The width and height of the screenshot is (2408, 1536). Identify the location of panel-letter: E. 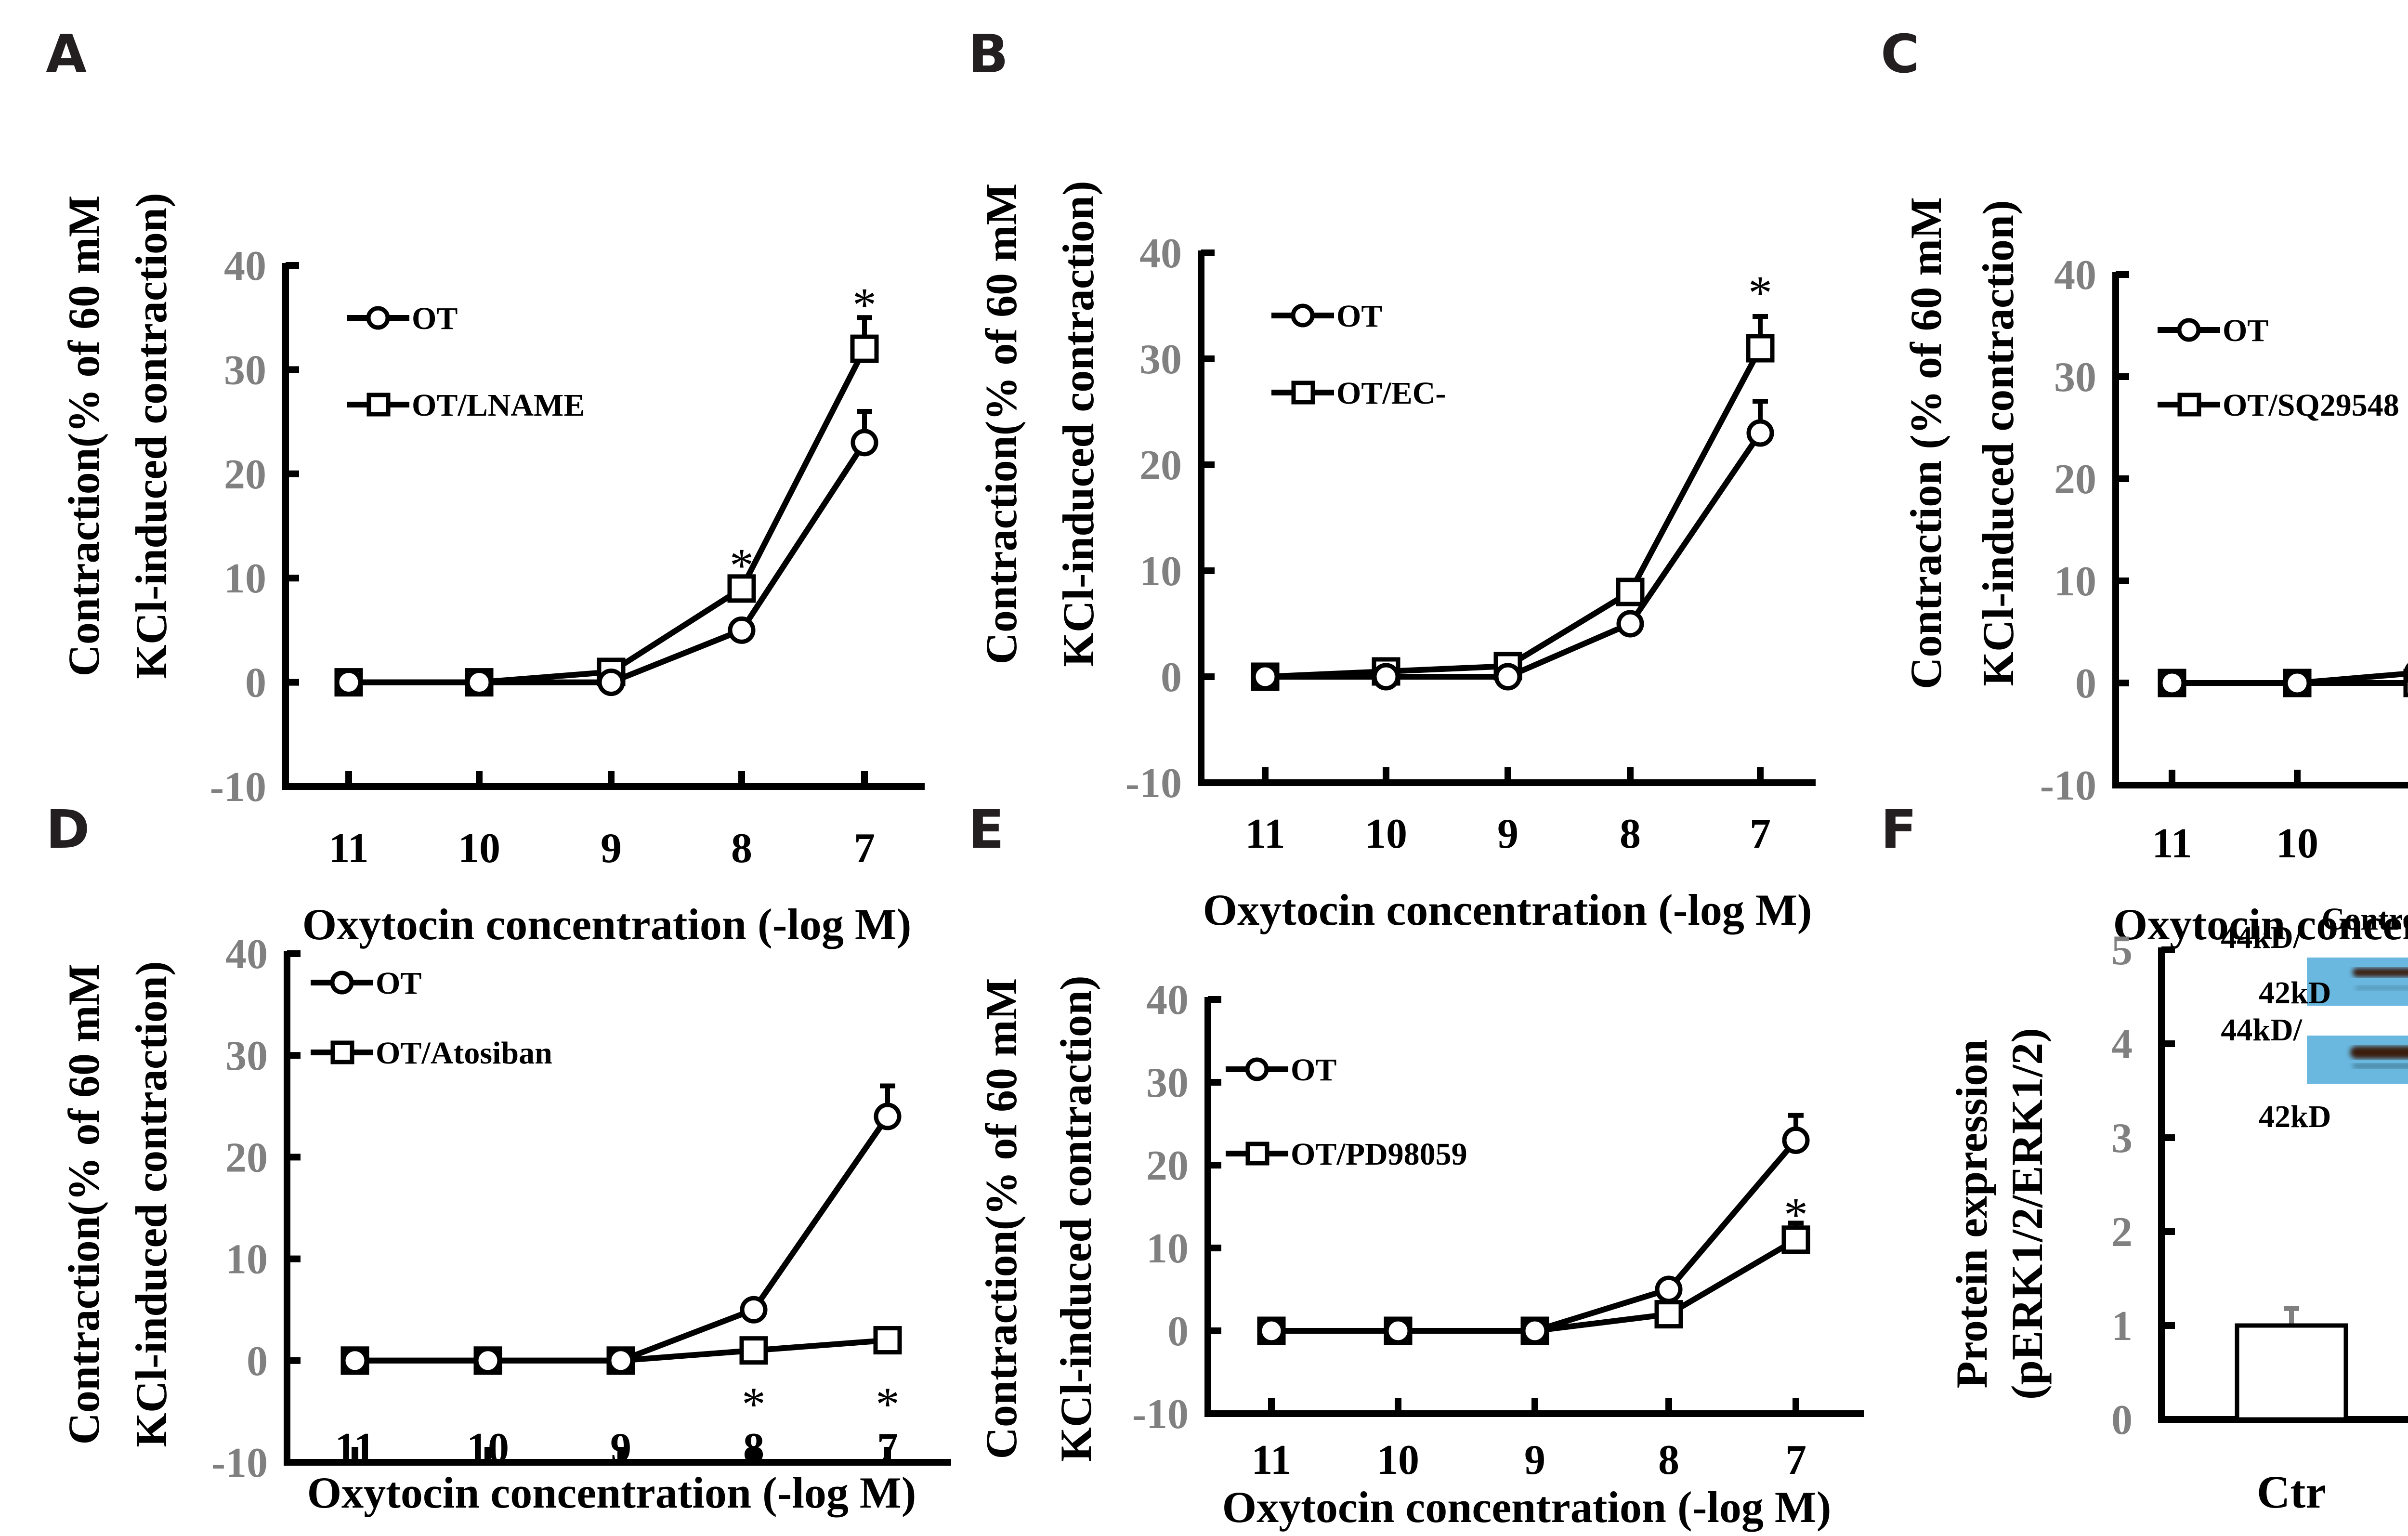
(986, 829).